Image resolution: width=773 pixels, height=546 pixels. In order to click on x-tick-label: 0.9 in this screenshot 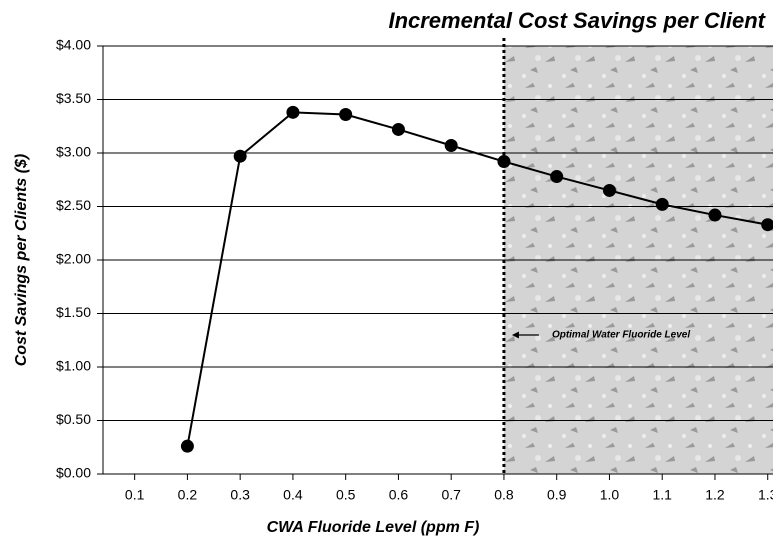, I will do `click(557, 495)`.